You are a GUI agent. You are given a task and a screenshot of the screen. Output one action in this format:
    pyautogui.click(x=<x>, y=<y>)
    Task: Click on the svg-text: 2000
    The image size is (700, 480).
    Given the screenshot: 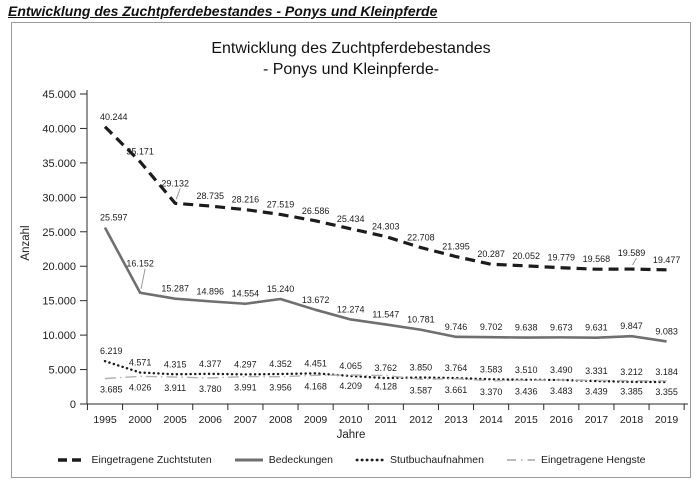 What is the action you would take?
    pyautogui.click(x=140, y=420)
    